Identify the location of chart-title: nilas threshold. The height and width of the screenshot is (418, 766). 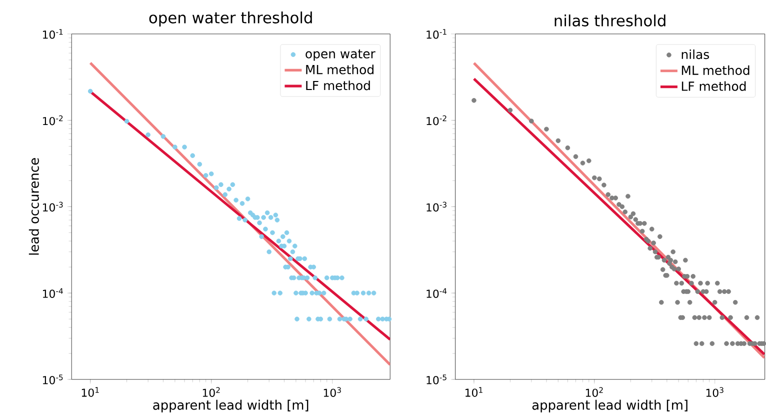
(610, 20).